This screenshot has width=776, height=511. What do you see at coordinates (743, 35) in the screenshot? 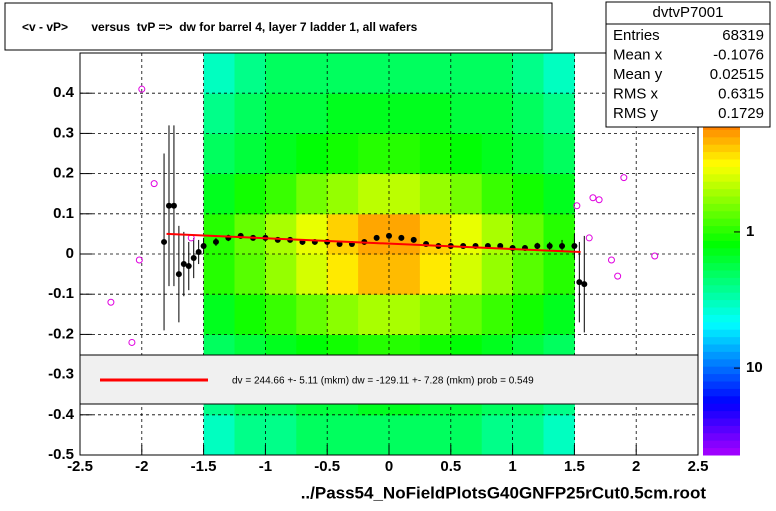
I see `stats-value: 68319` at bounding box center [743, 35].